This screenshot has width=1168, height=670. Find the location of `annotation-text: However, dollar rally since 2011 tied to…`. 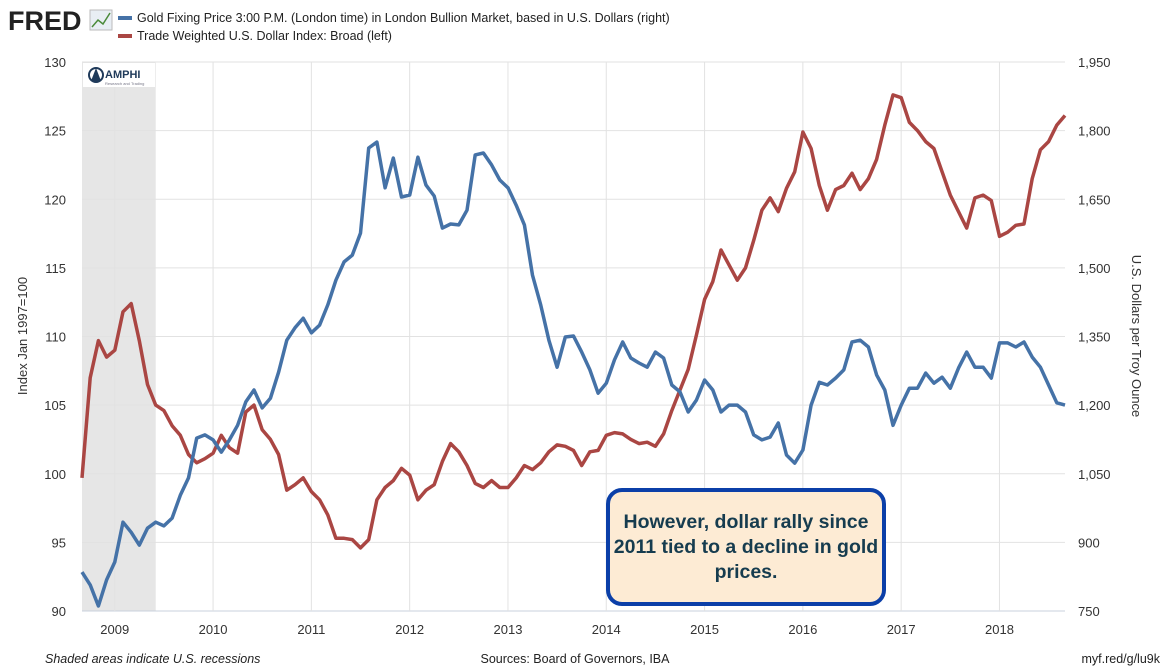

annotation-text: However, dollar rally since 2011 tied to… is located at coordinates (746, 546).